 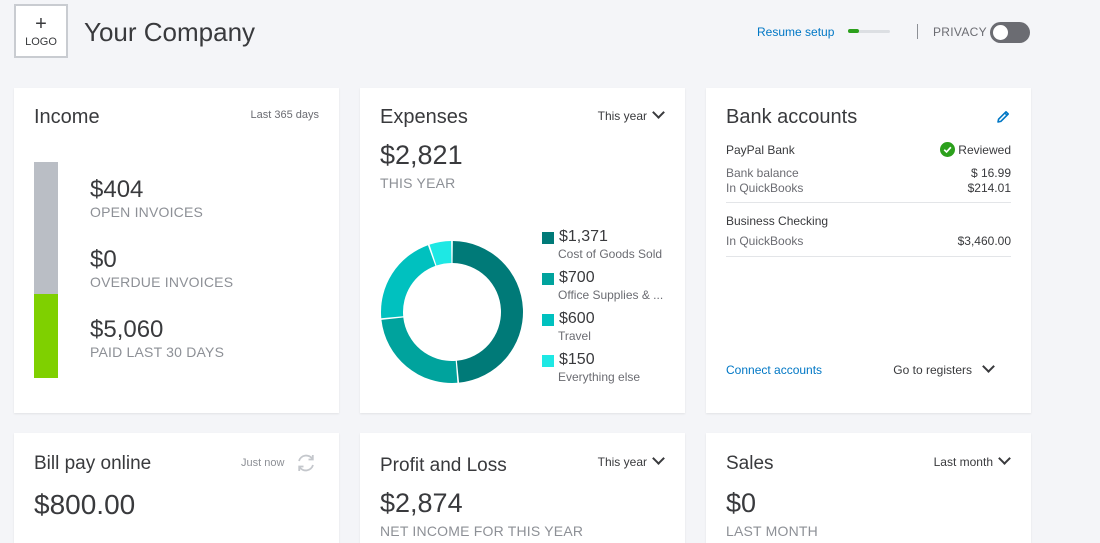 What do you see at coordinates (869, 31) in the screenshot?
I see `setup-progress-track` at bounding box center [869, 31].